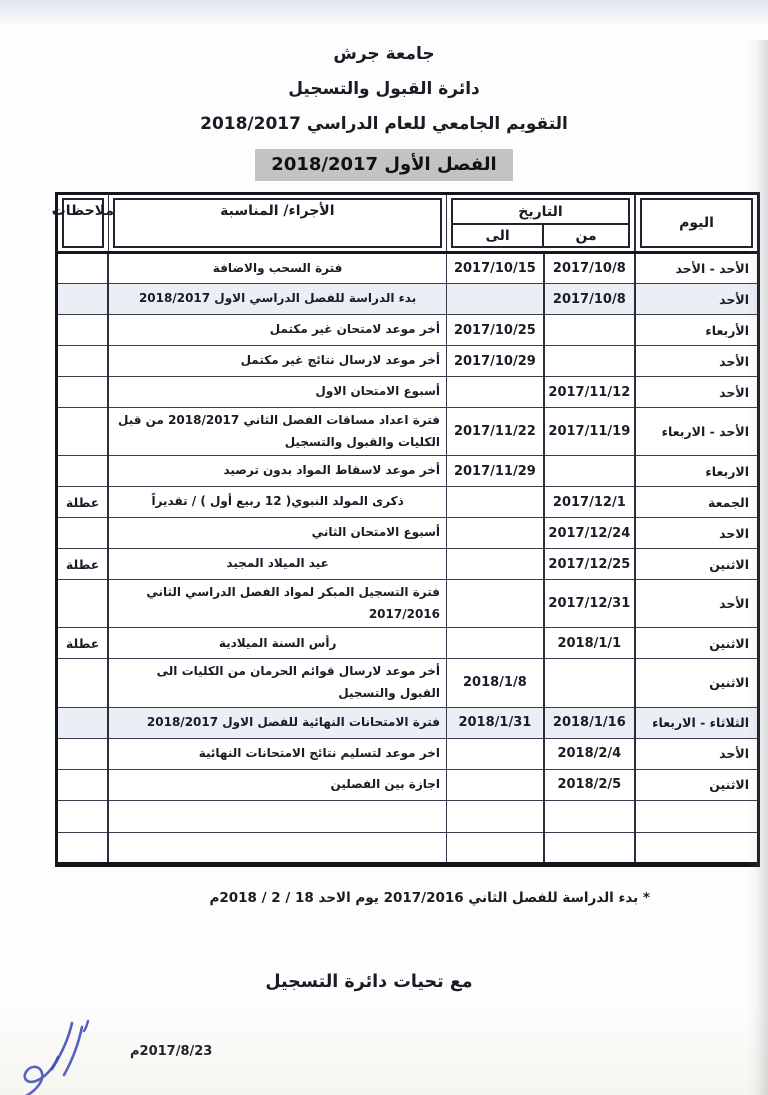 The image size is (768, 1095). Describe the element at coordinates (696, 330) in the screenshot. I see `cell-day: الأربعاء` at that location.